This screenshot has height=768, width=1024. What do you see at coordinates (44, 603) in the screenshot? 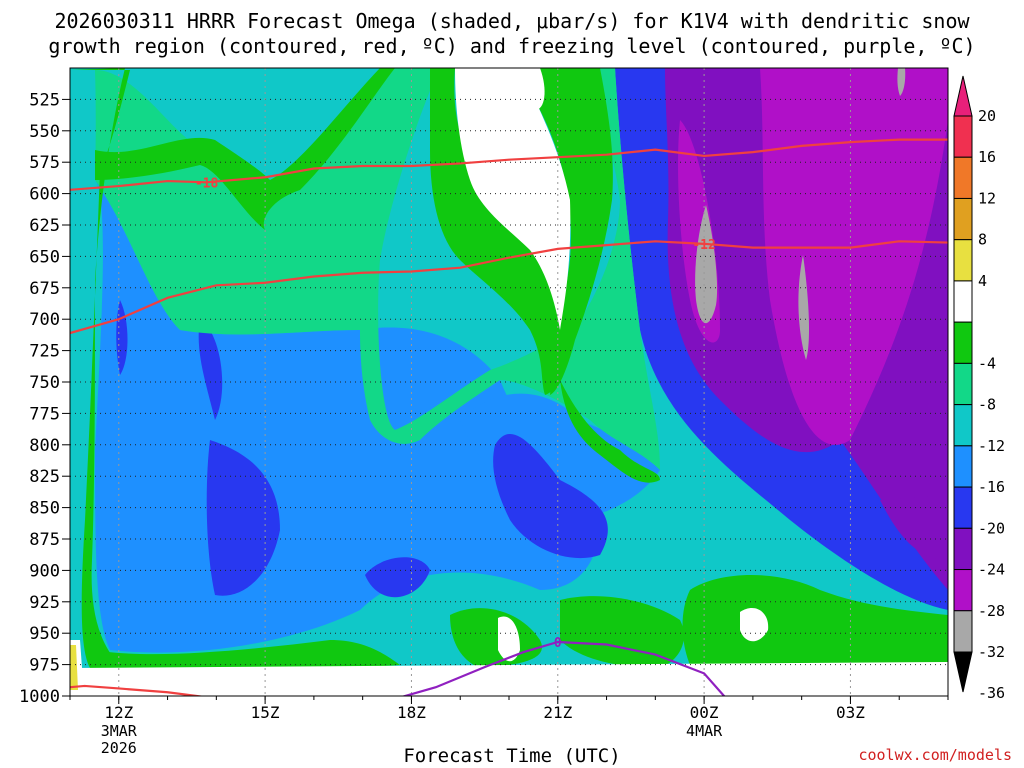
I see `y-tick-label: 925` at bounding box center [44, 603].